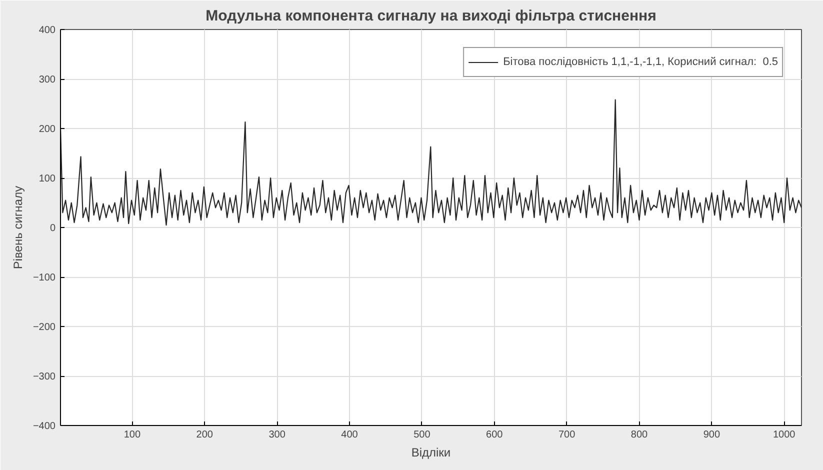  What do you see at coordinates (639, 435) in the screenshot?
I see `x-tick-label: 800` at bounding box center [639, 435].